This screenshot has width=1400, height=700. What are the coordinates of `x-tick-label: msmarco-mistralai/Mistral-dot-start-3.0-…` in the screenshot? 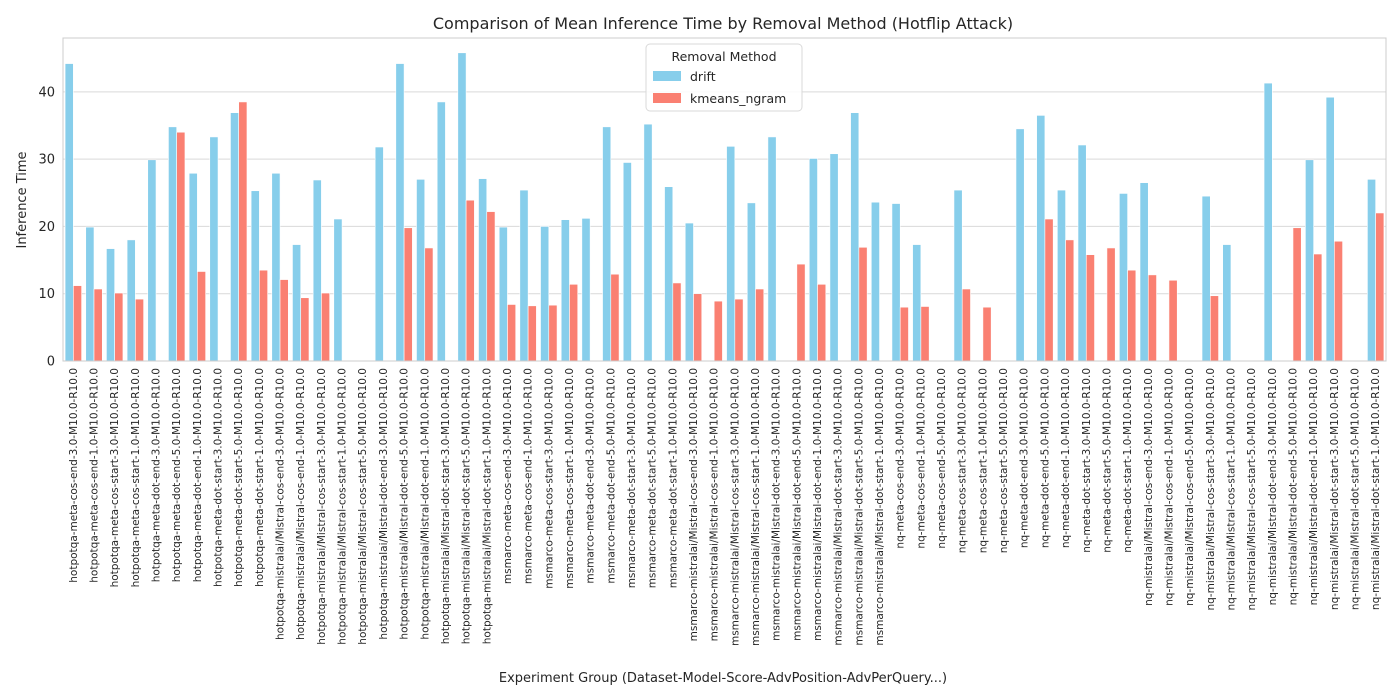 It's located at (839, 507).